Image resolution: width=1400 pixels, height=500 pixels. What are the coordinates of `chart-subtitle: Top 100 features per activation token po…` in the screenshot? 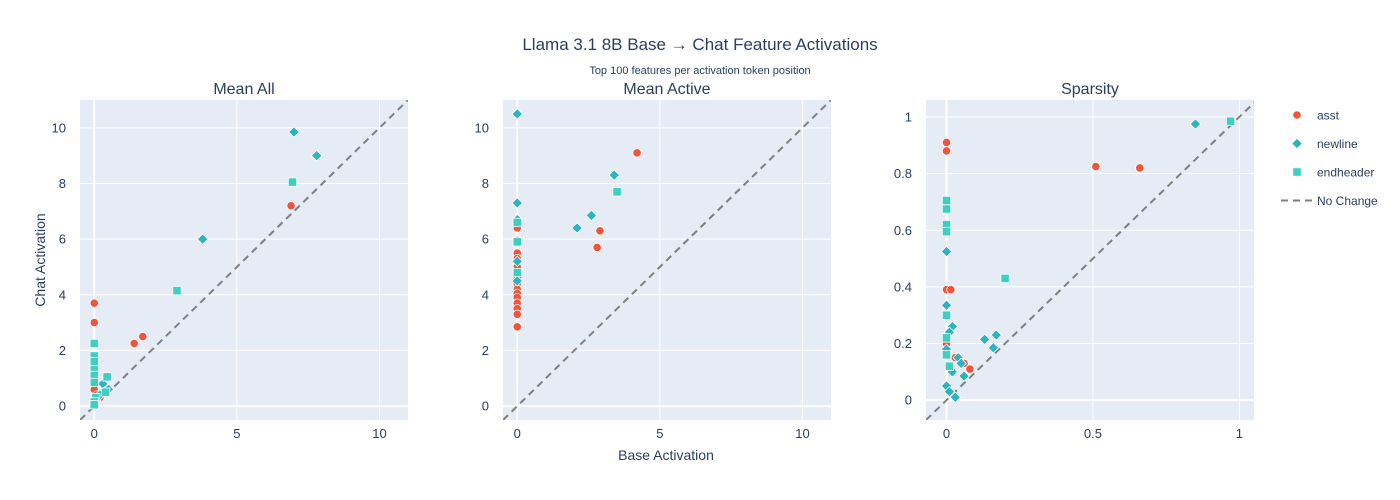 It's located at (699, 71).